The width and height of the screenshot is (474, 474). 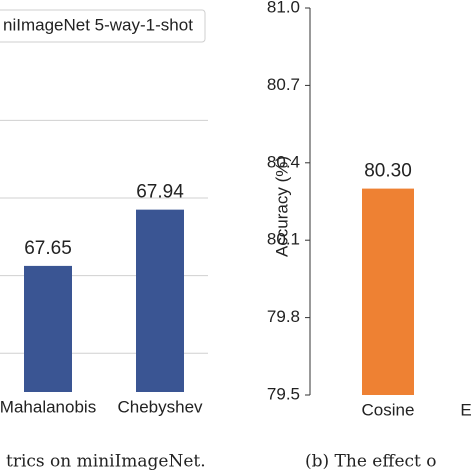 I want to click on y-tick-label: 80.1, so click(x=283, y=239).